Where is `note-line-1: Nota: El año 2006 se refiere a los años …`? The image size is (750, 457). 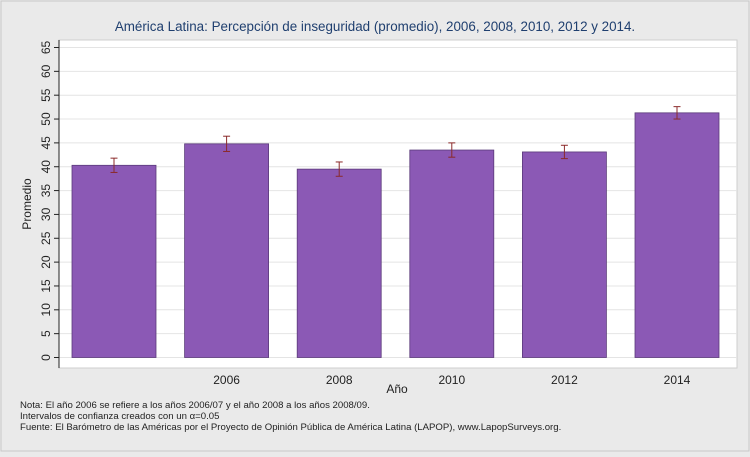
note-line-1: Nota: El año 2006 se refiere a los años … is located at coordinates (195, 405).